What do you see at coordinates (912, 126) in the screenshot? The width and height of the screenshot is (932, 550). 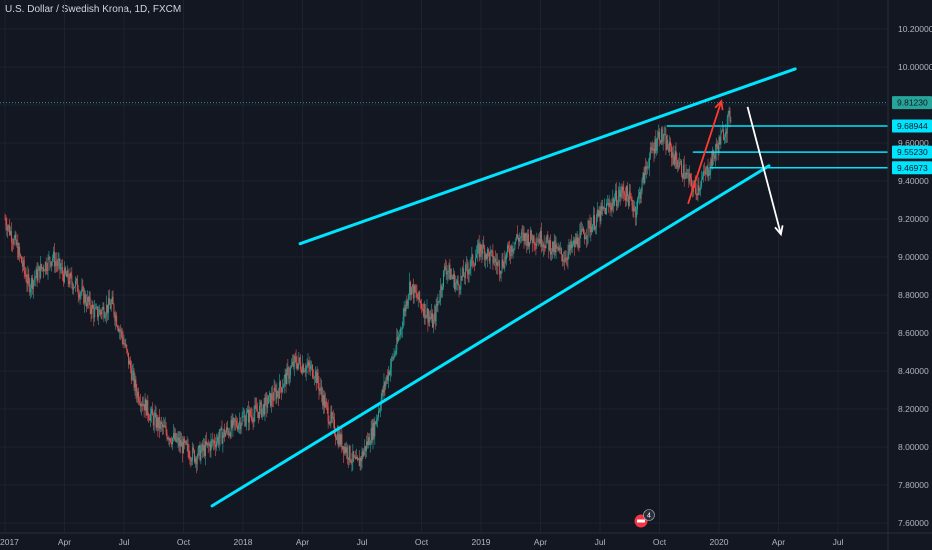 I see `price-label-box` at bounding box center [912, 126].